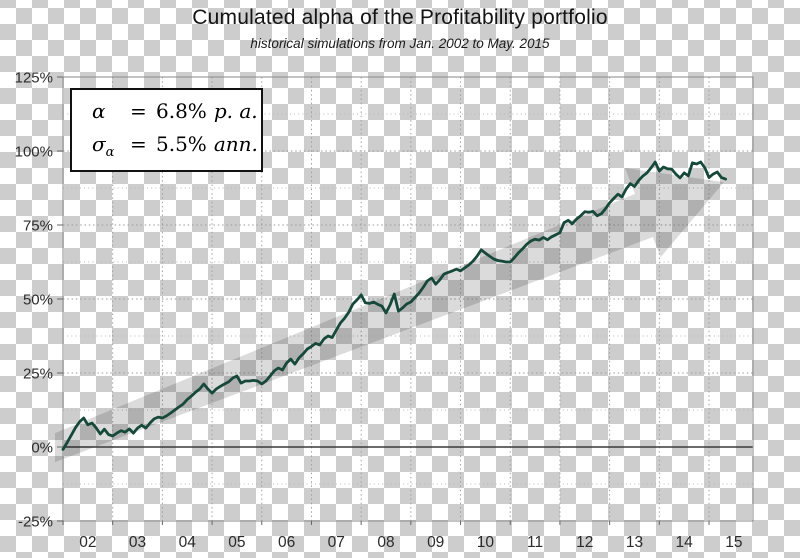 This screenshot has height=558, width=800. Describe the element at coordinates (188, 542) in the screenshot. I see `x-tick-label: 04` at that location.